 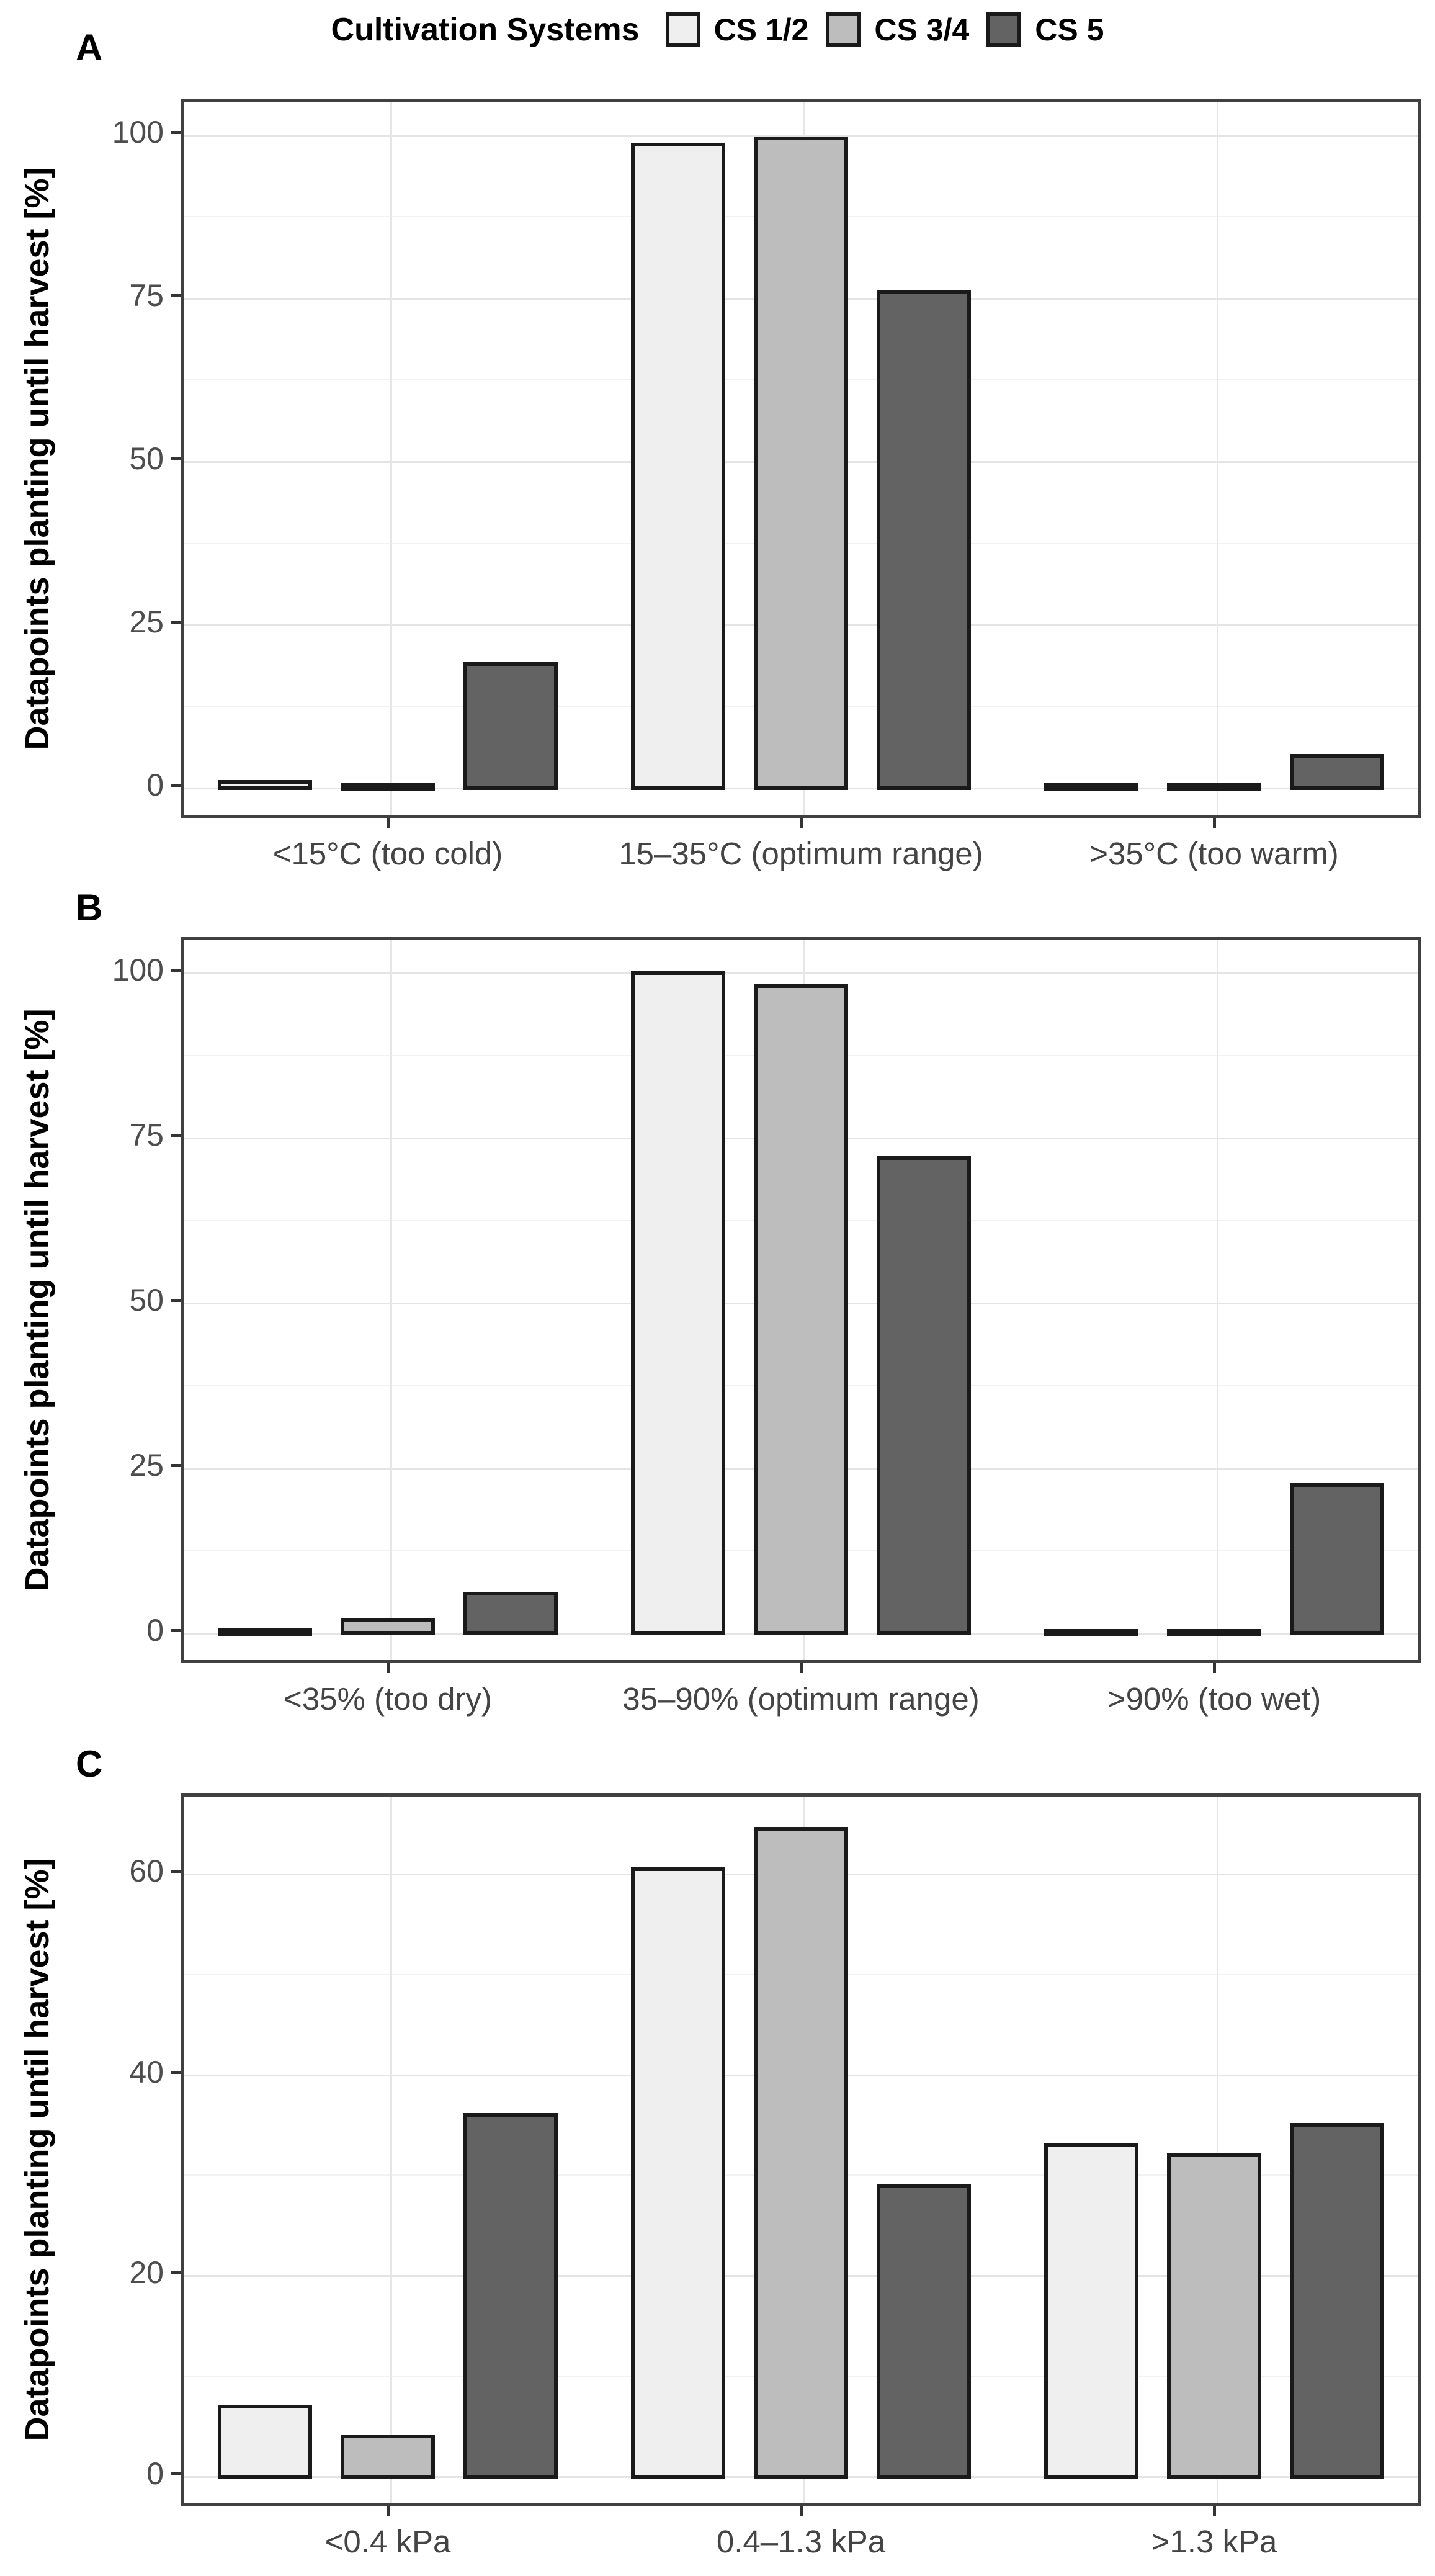 I want to click on legend-label-cs12: CS 1/2, so click(x=761, y=29).